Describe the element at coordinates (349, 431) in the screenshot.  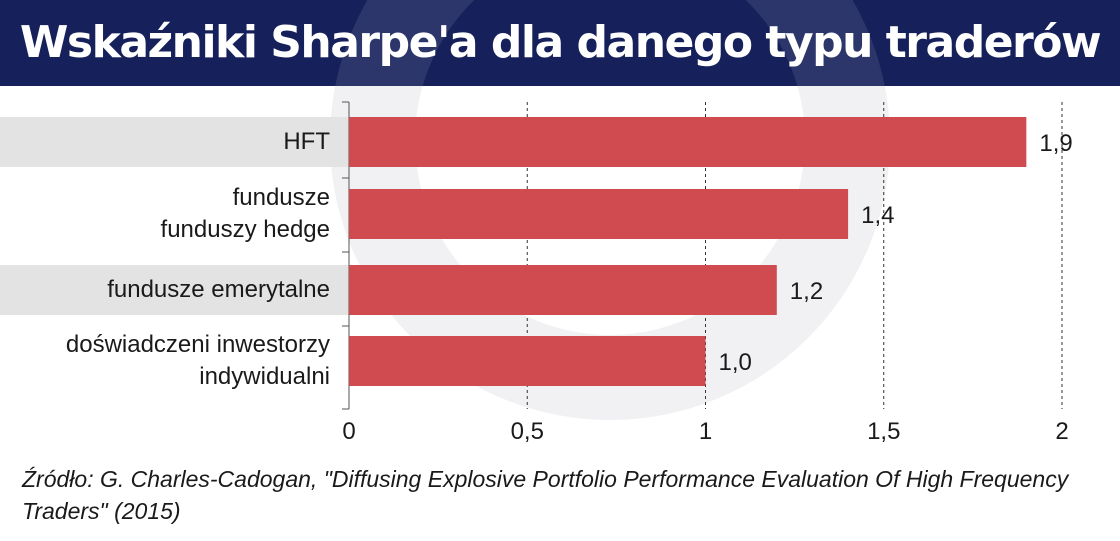
I see `x-tick-label-1: 0` at that location.